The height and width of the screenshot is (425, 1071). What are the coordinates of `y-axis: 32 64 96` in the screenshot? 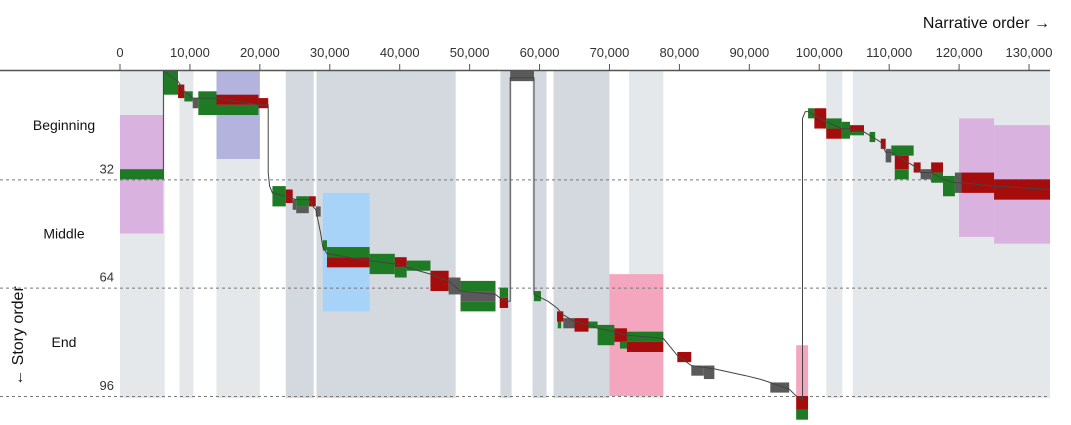 It's located at (107, 277).